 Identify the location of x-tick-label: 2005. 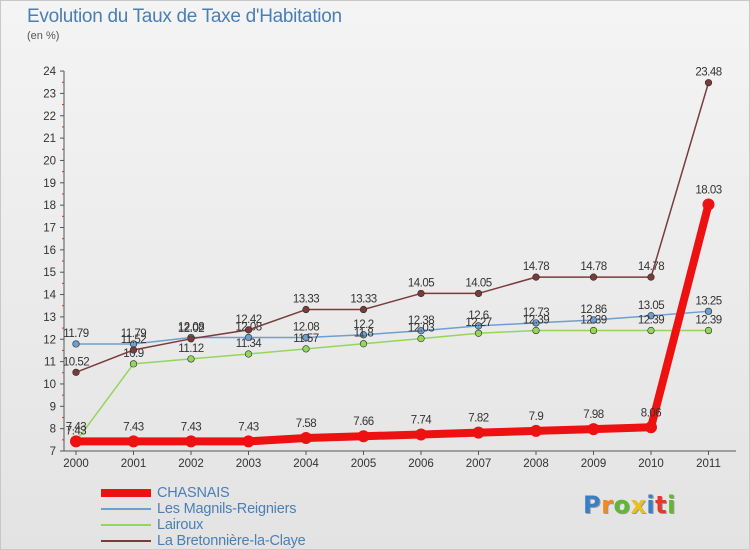
(364, 464).